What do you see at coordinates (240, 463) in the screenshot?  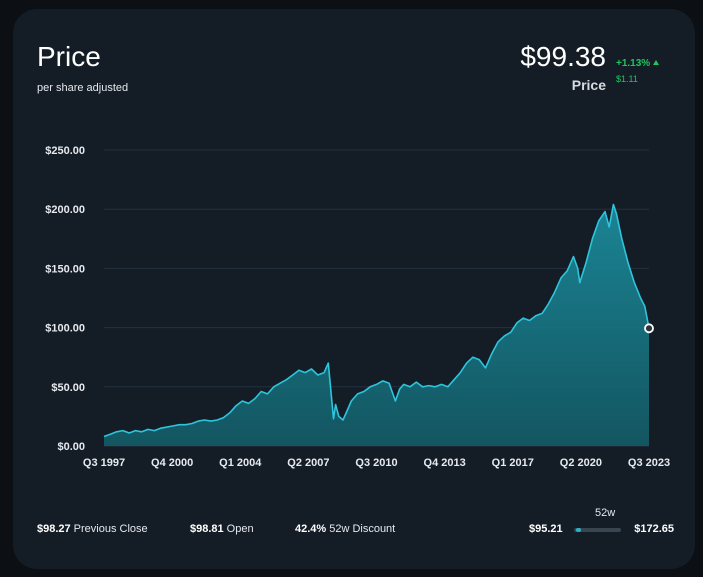 I see `x-tick-label: Q1 2004` at bounding box center [240, 463].